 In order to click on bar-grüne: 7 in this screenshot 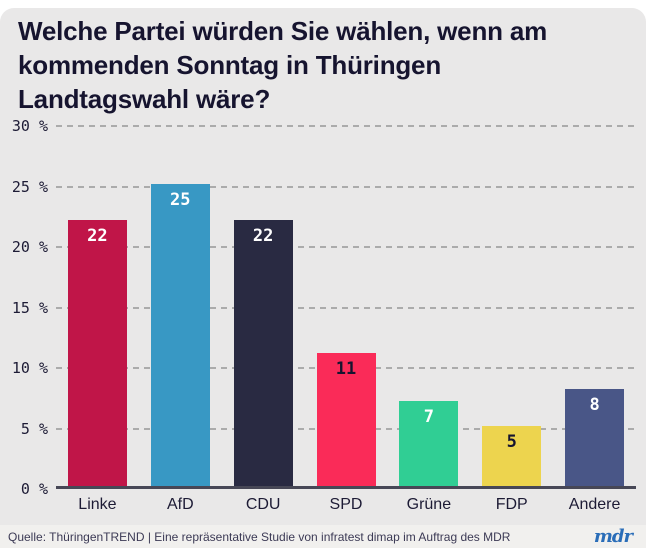, I will do `click(429, 443)`.